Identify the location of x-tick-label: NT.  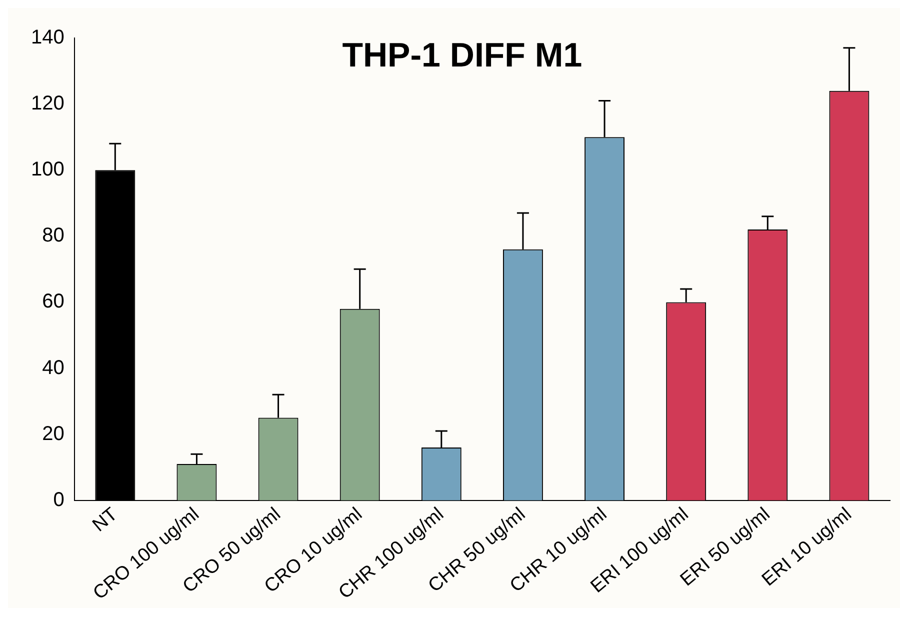
(105, 520).